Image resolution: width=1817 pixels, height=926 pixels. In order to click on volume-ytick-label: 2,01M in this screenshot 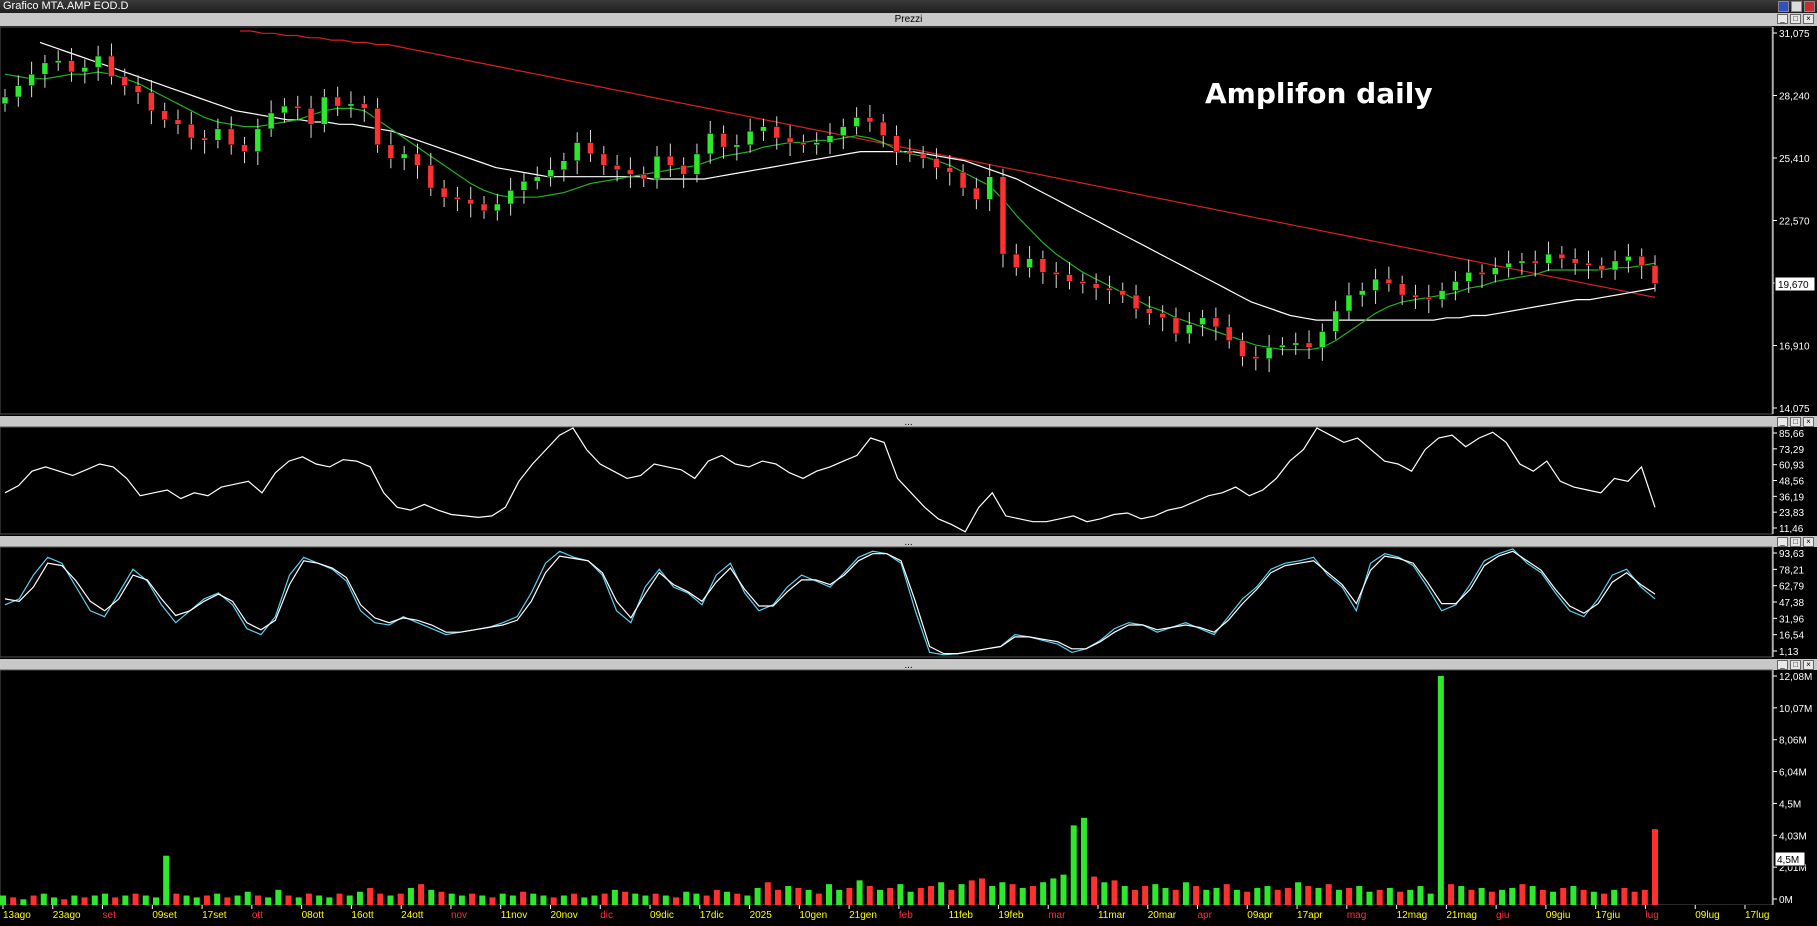, I will do `click(1793, 868)`.